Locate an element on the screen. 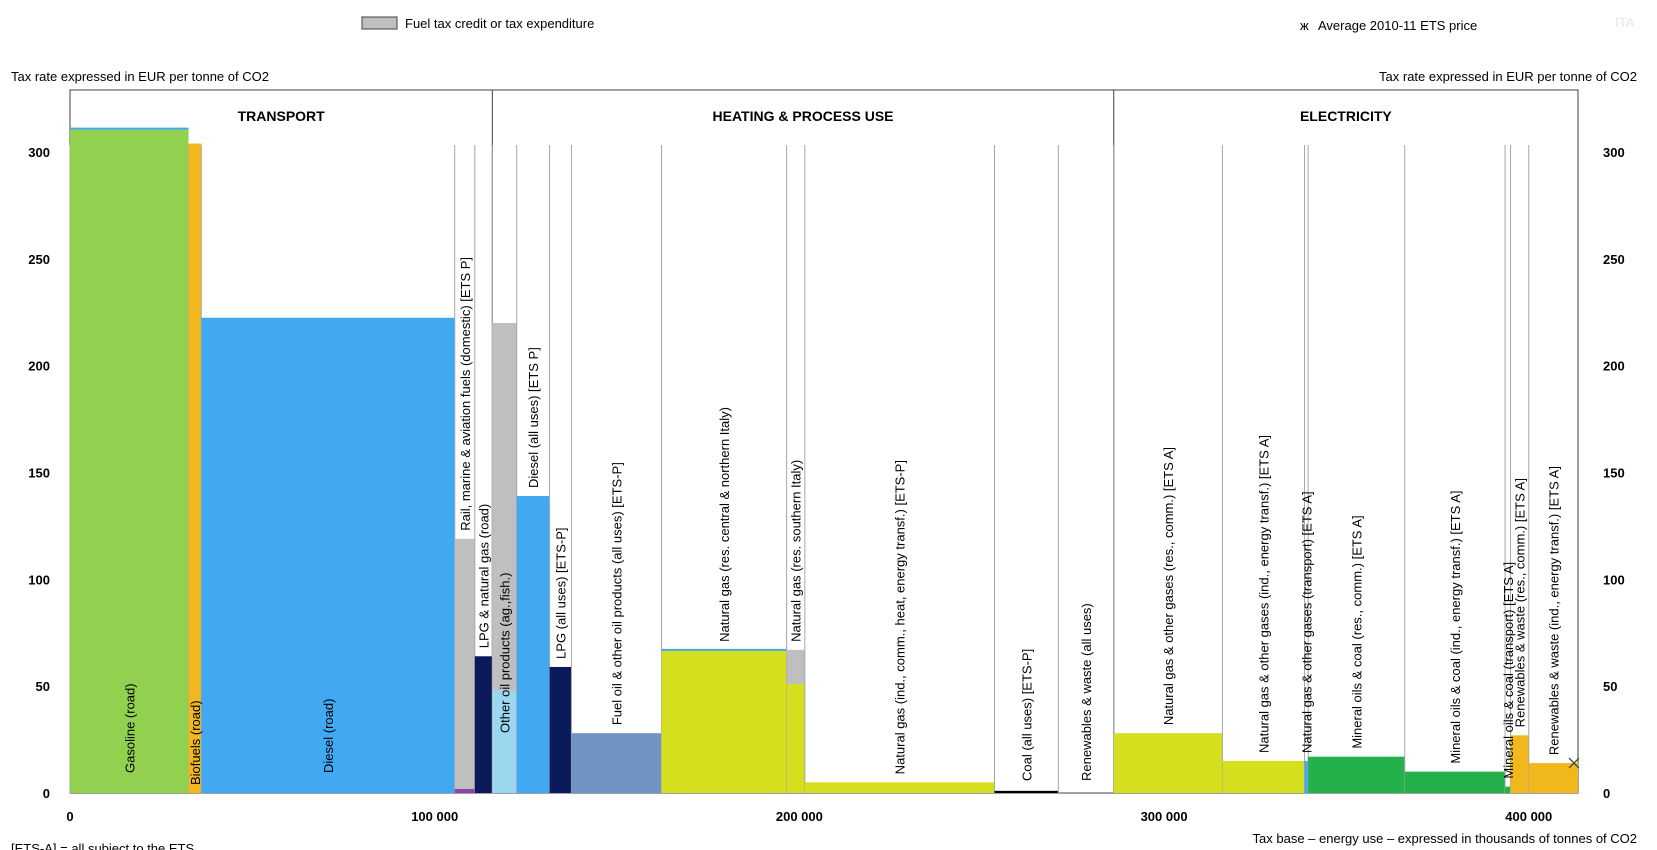 This screenshot has width=1657, height=850. section-label-heating-process-use: HEATING & PROCESS USE is located at coordinates (803, 116).